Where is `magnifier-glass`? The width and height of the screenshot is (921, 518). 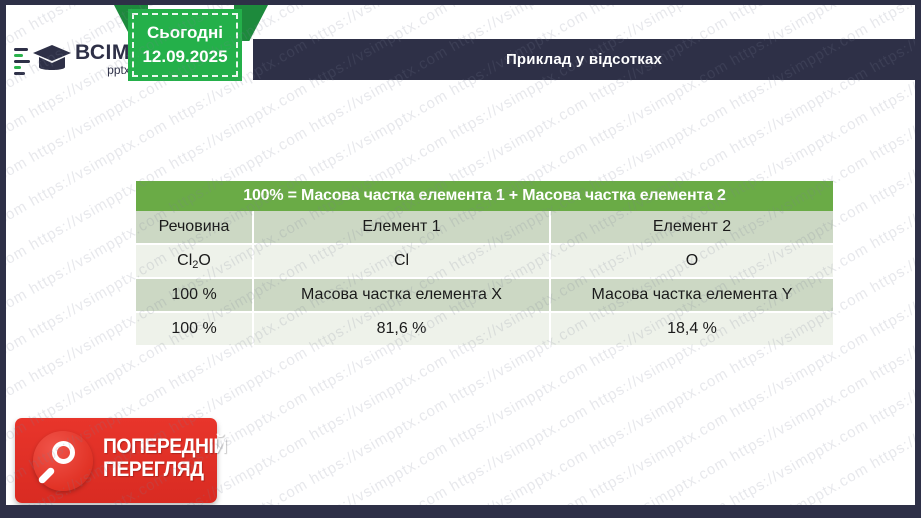
magnifier-glass is located at coordinates (63, 452).